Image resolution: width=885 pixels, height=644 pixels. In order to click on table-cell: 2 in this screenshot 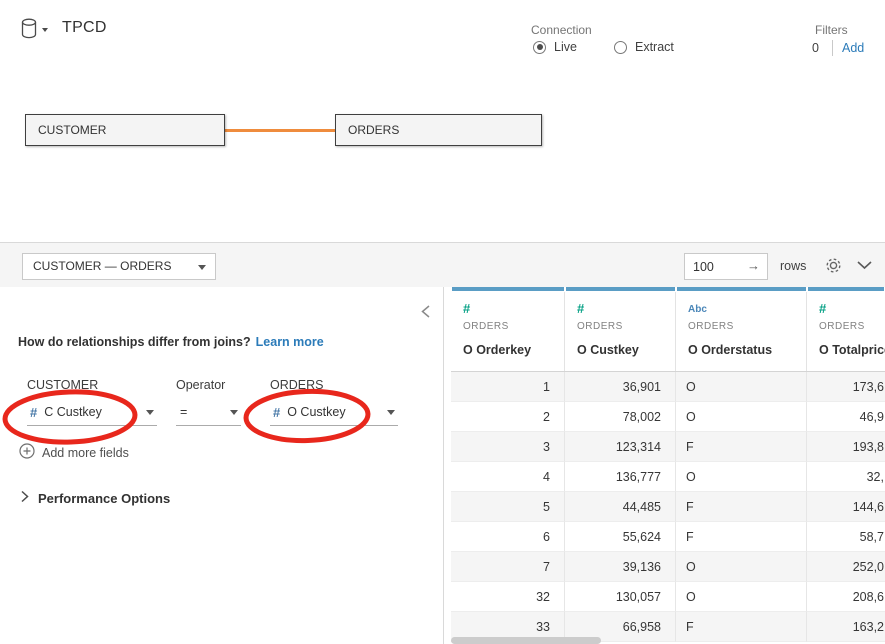, I will do `click(508, 417)`.